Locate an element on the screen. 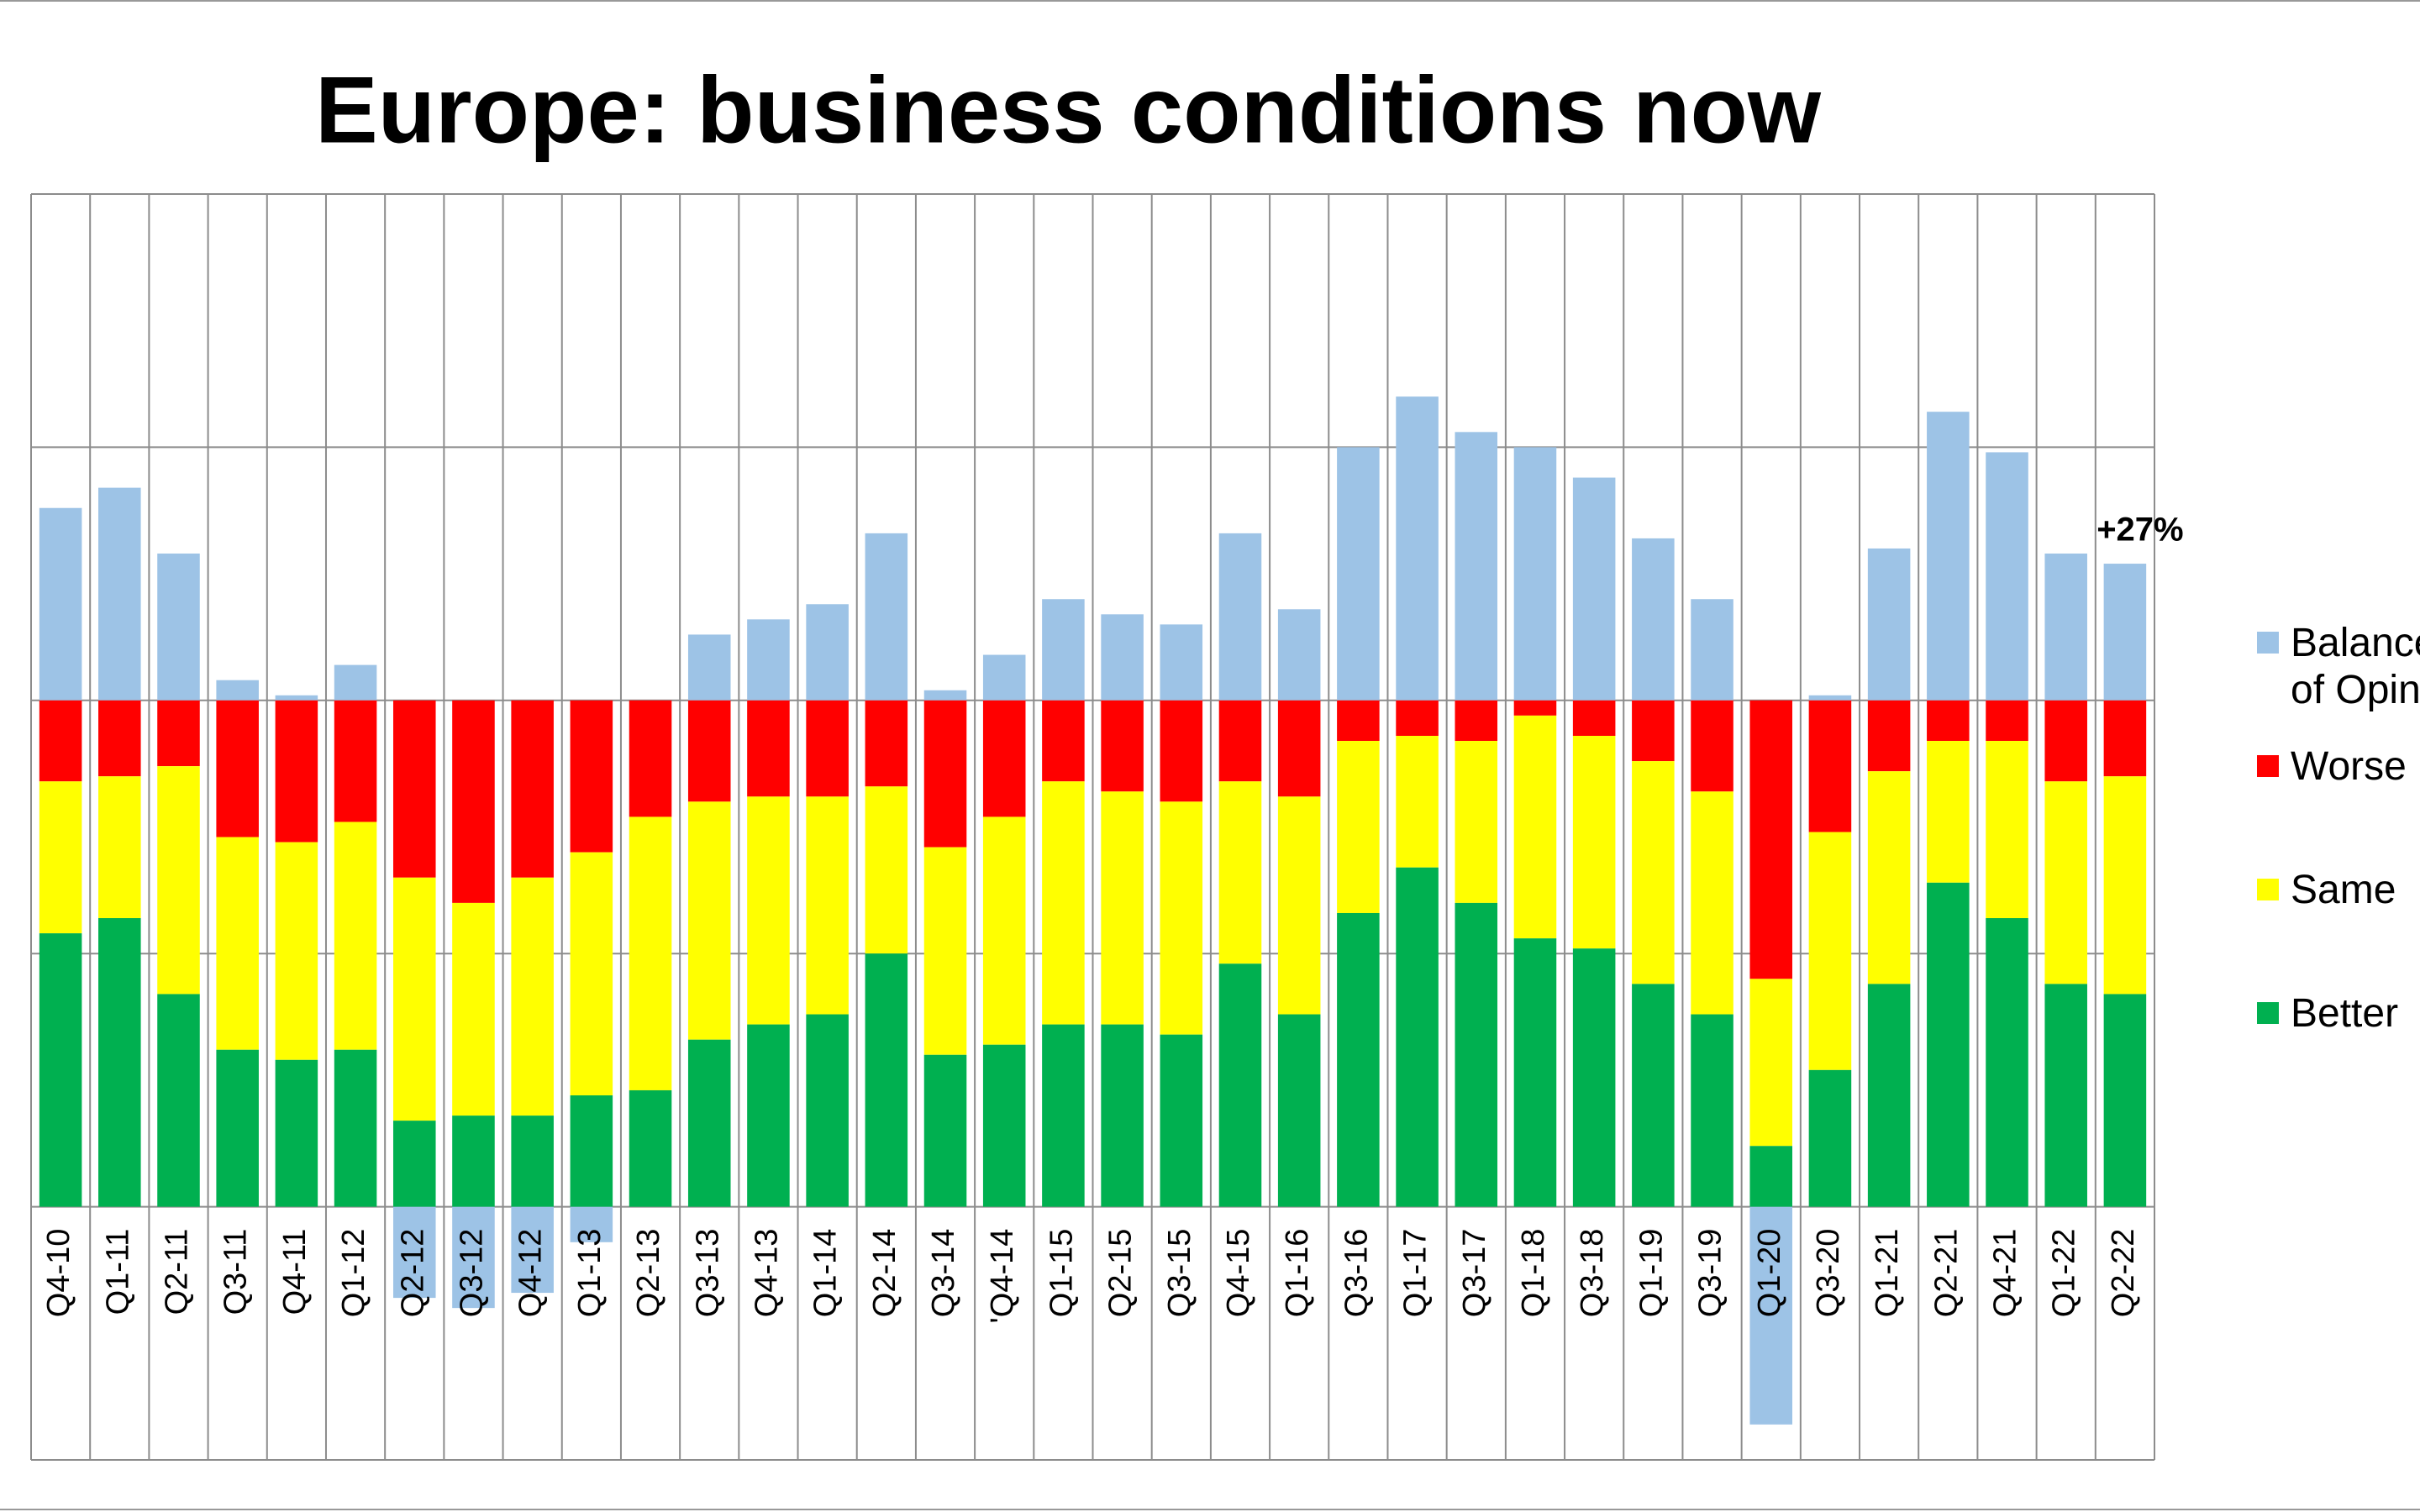 Image resolution: width=2420 pixels, height=1512 pixels. x-tick-label: Q3-13 is located at coordinates (707, 1273).